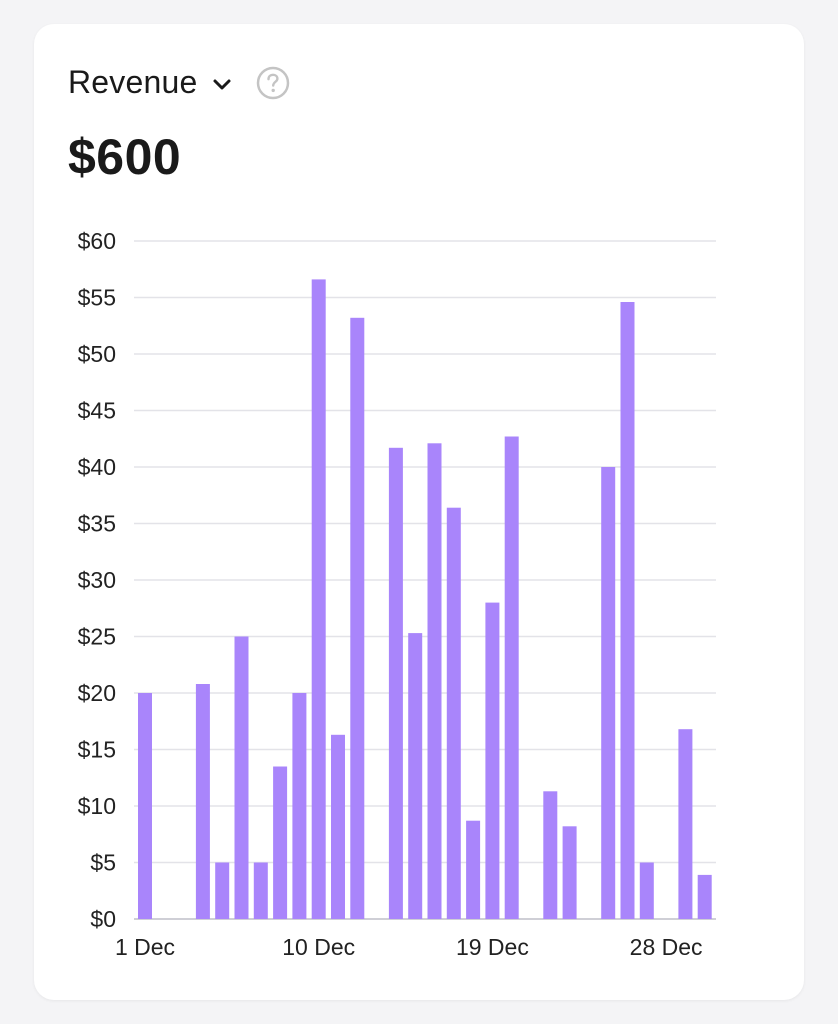 The width and height of the screenshot is (838, 1024). What do you see at coordinates (97, 580) in the screenshot?
I see `y-tick-label: $30` at bounding box center [97, 580].